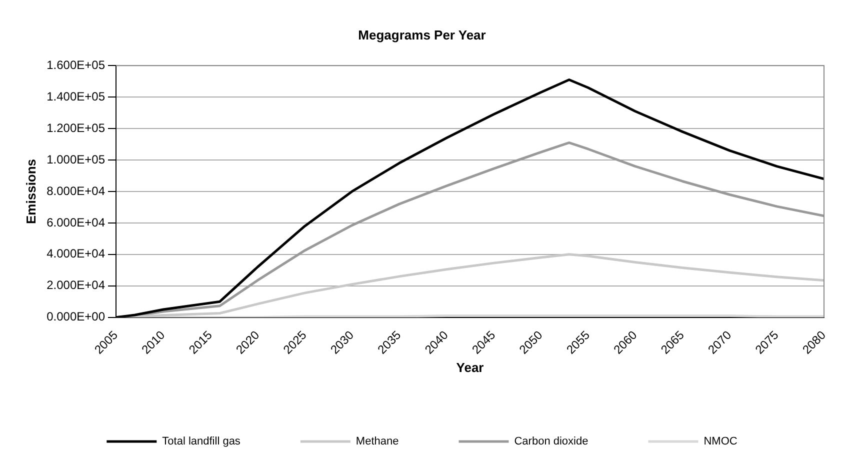 This screenshot has height=467, width=842. Describe the element at coordinates (422, 34) in the screenshot. I see `chart-title: Megagrams Per Year` at that location.